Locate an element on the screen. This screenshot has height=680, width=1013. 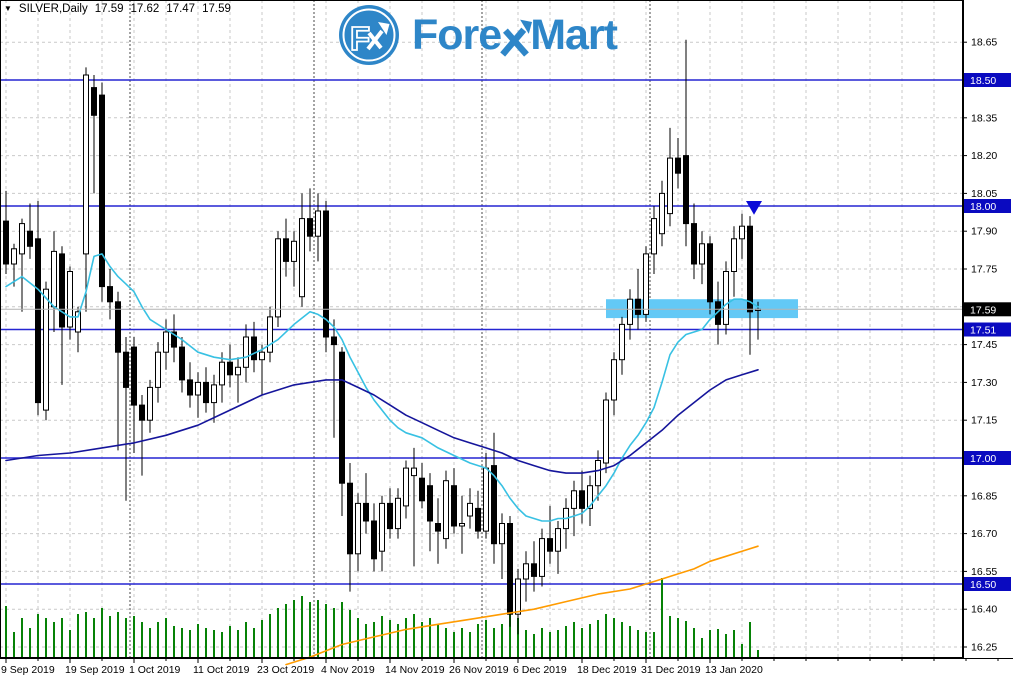
chart-ohlc-header: ▼ SILVER,Daily 17.59 17.62 17.47 17.59 is located at coordinates (117, 9).